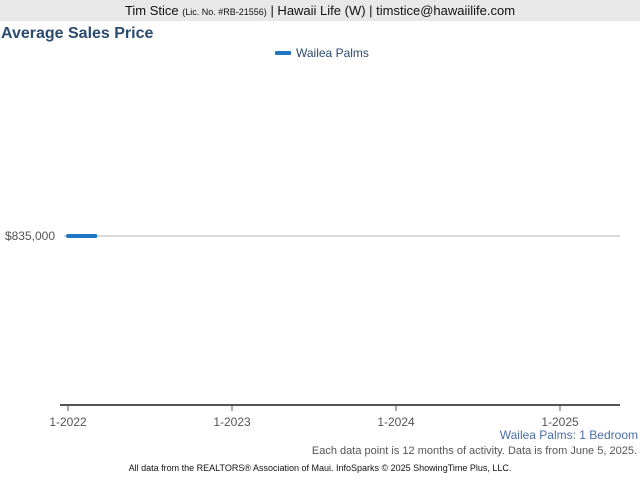 The height and width of the screenshot is (480, 640). What do you see at coordinates (396, 422) in the screenshot?
I see `x-tick-label: 1-2024` at bounding box center [396, 422].